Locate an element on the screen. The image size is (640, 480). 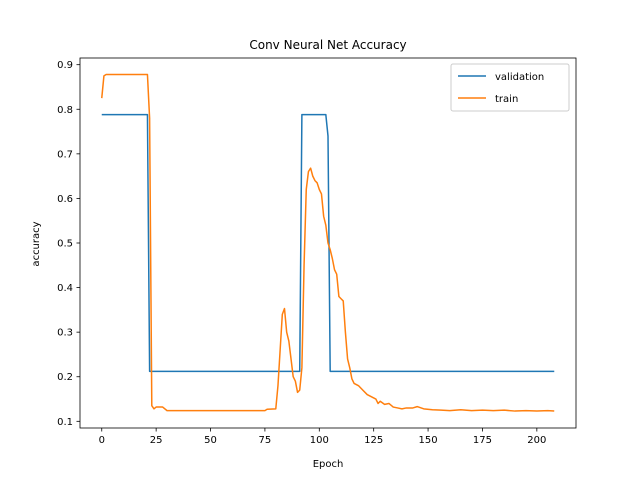
y-tick-label: 0.1 is located at coordinates (65, 422).